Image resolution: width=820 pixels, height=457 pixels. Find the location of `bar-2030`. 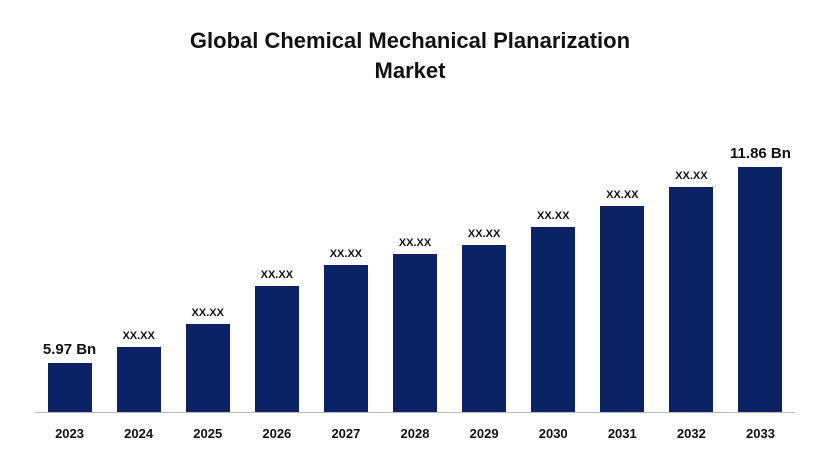

bar-2030 is located at coordinates (553, 319).